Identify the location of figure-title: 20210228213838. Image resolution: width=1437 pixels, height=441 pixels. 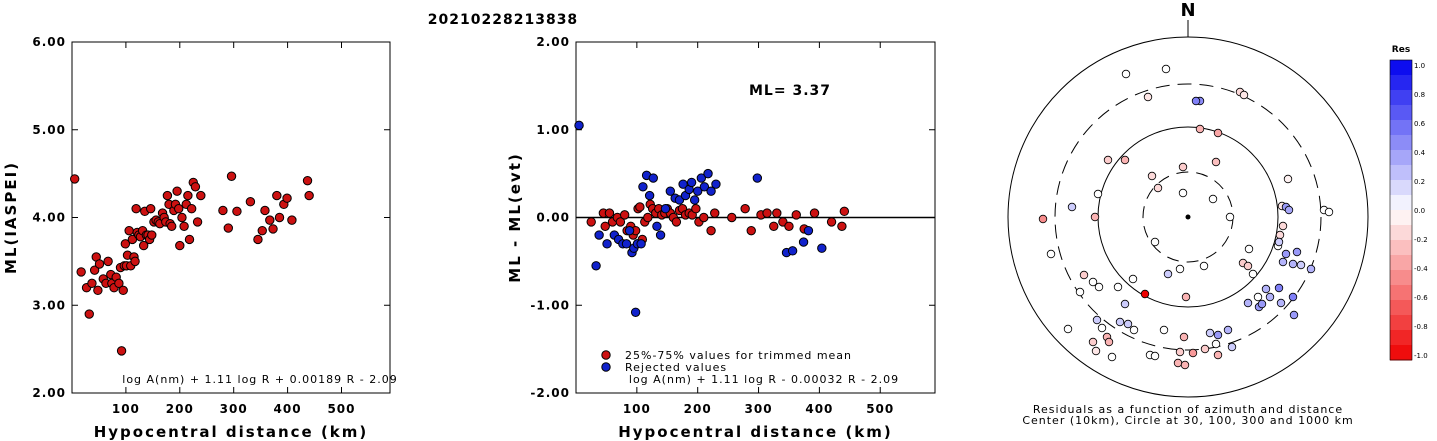
(503, 20).